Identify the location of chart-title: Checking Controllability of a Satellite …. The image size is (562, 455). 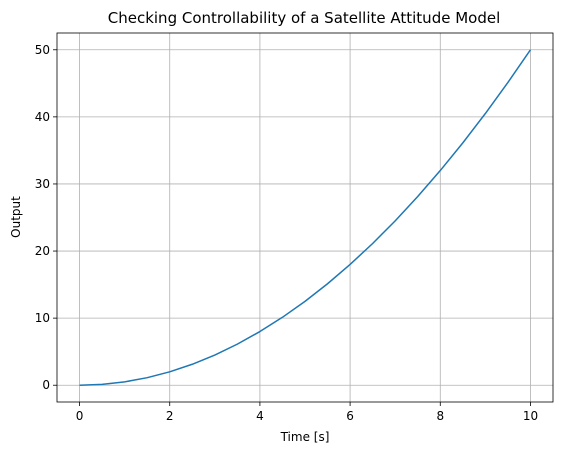
(304, 18).